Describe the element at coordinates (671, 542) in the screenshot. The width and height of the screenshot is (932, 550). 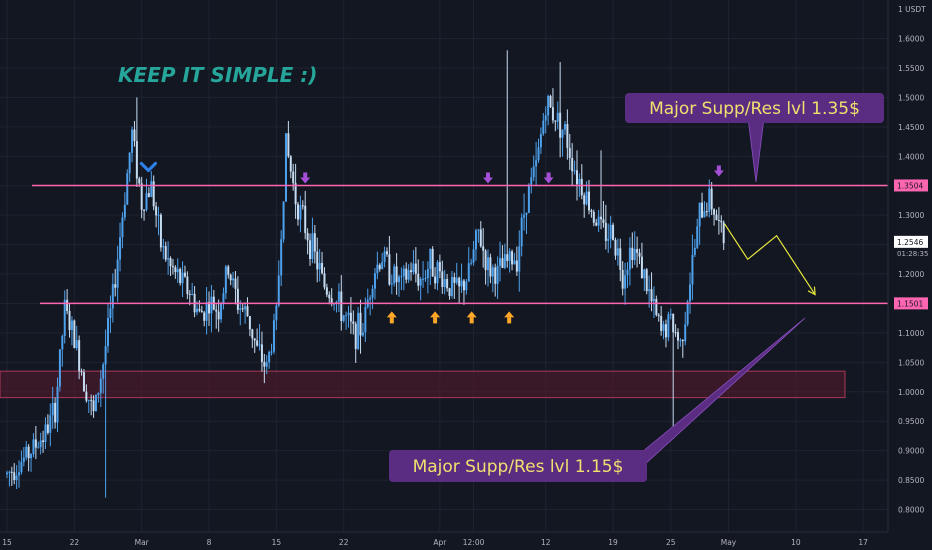
I see `time-tick-10: 25` at that location.